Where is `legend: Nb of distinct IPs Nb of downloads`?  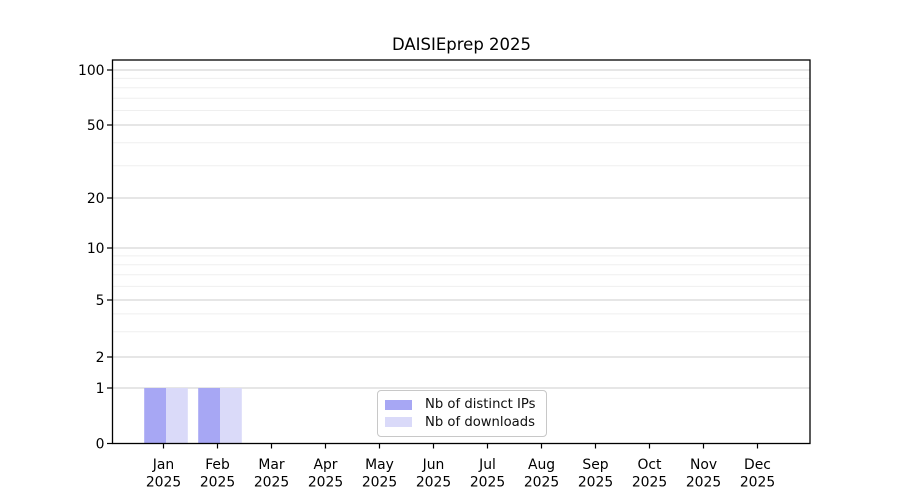 legend: Nb of distinct IPs Nb of downloads is located at coordinates (462, 413).